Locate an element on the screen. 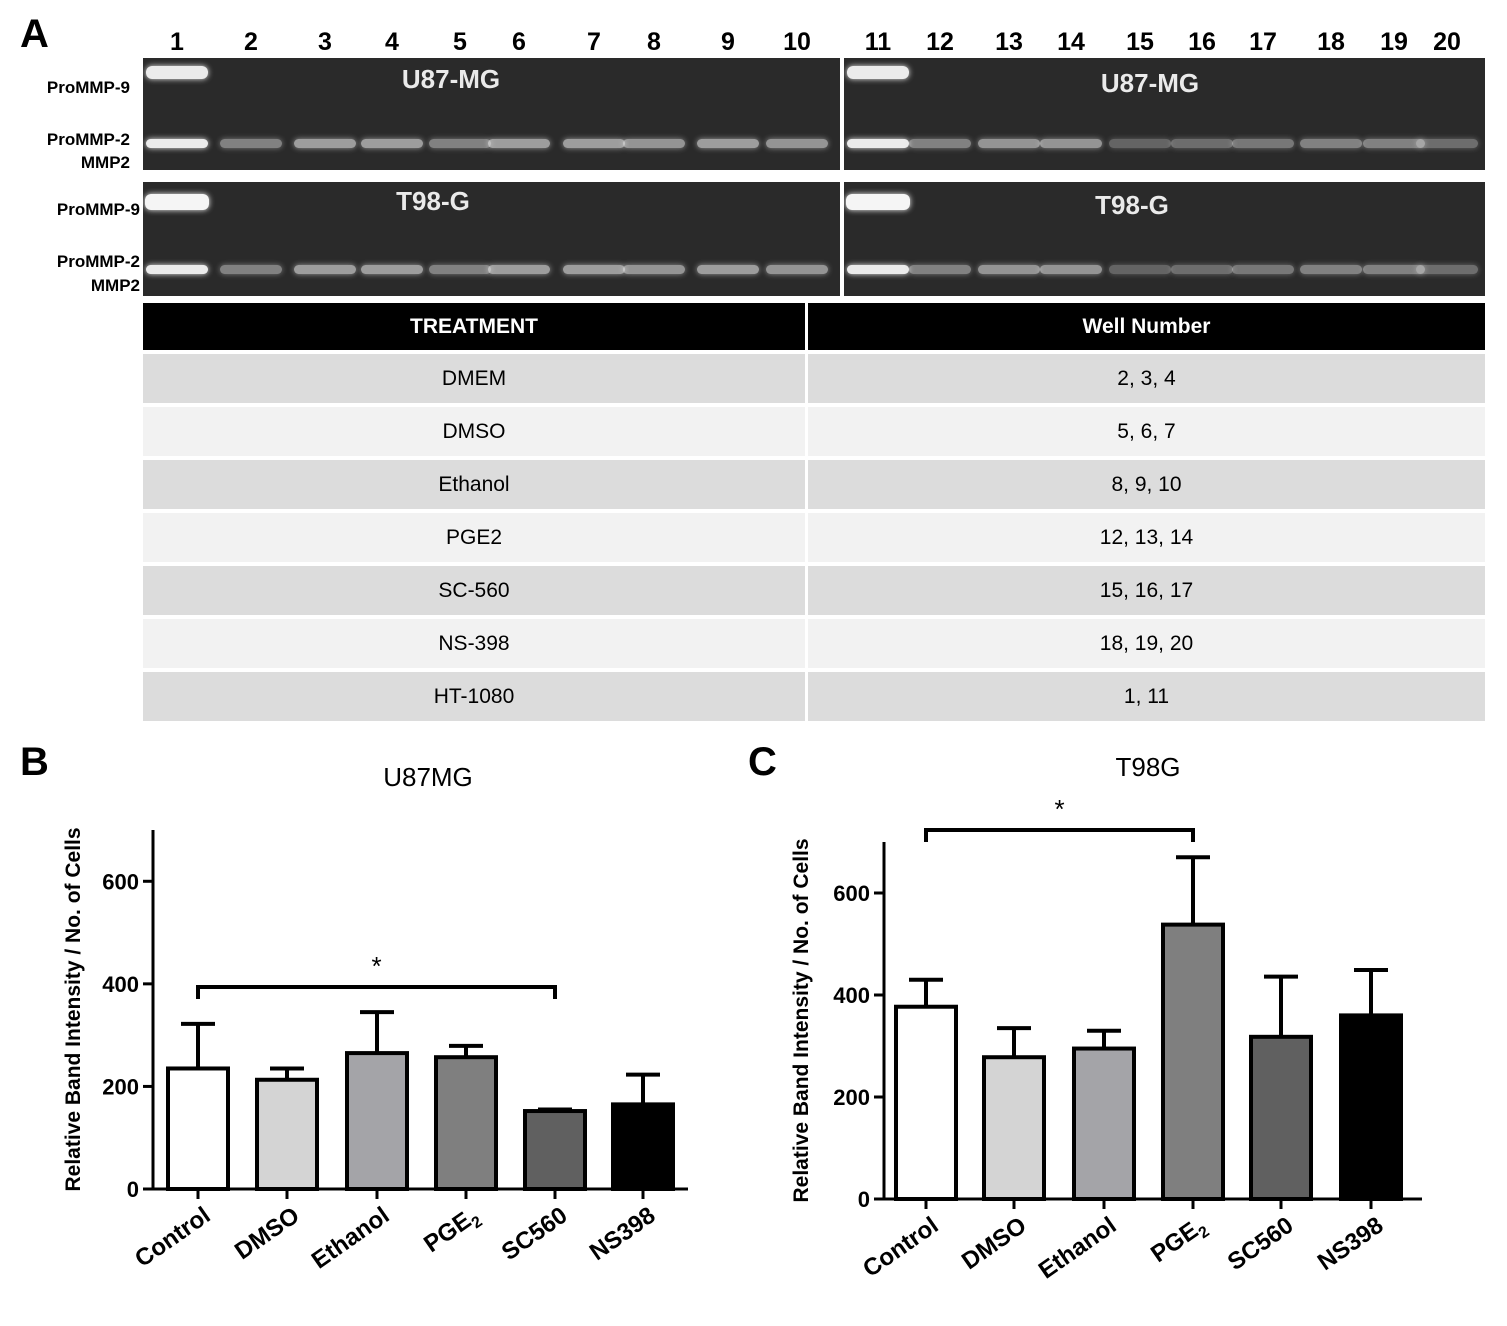 This screenshot has width=1507, height=1326. lane-number: 20 is located at coordinates (1447, 42).